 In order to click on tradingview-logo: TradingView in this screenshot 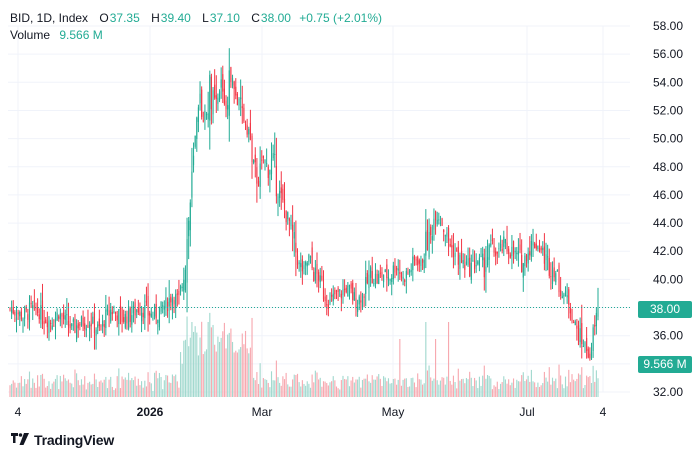, I will do `click(62, 440)`.